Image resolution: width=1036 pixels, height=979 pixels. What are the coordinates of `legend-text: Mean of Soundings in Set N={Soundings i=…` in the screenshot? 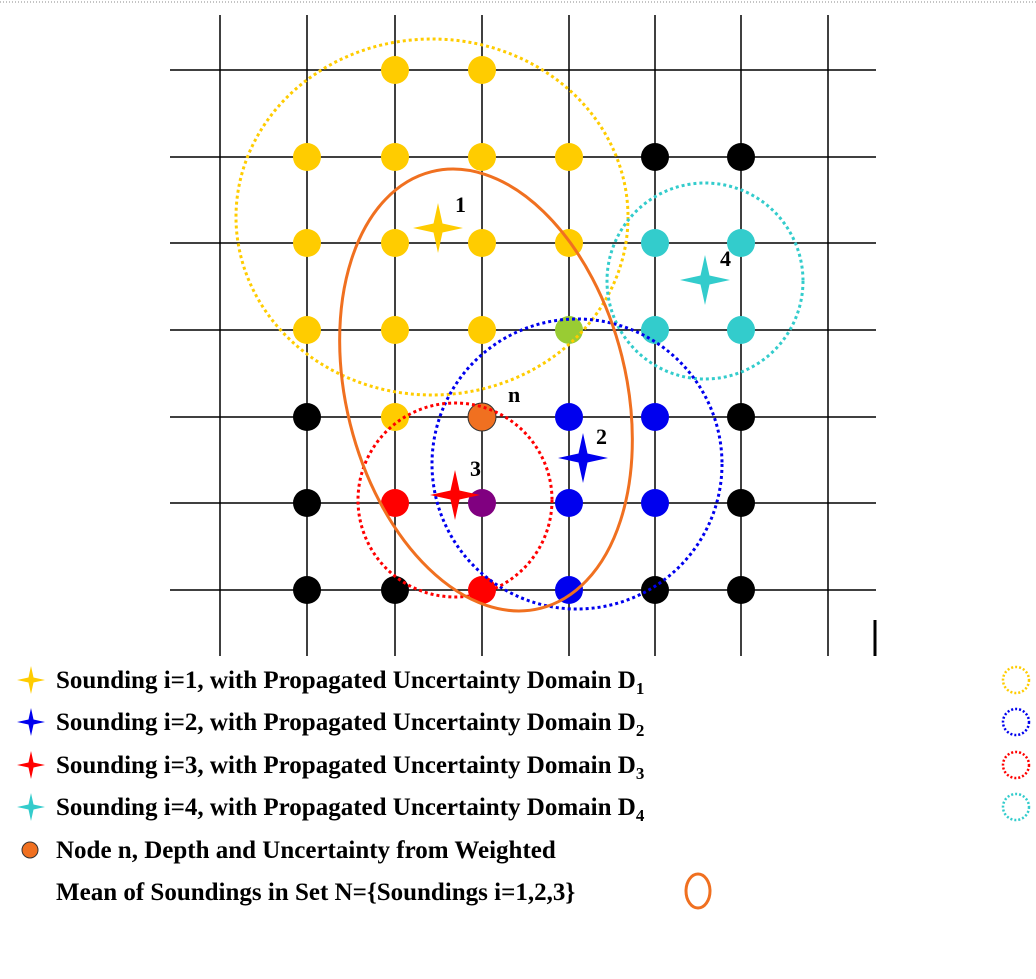 It's located at (315, 892).